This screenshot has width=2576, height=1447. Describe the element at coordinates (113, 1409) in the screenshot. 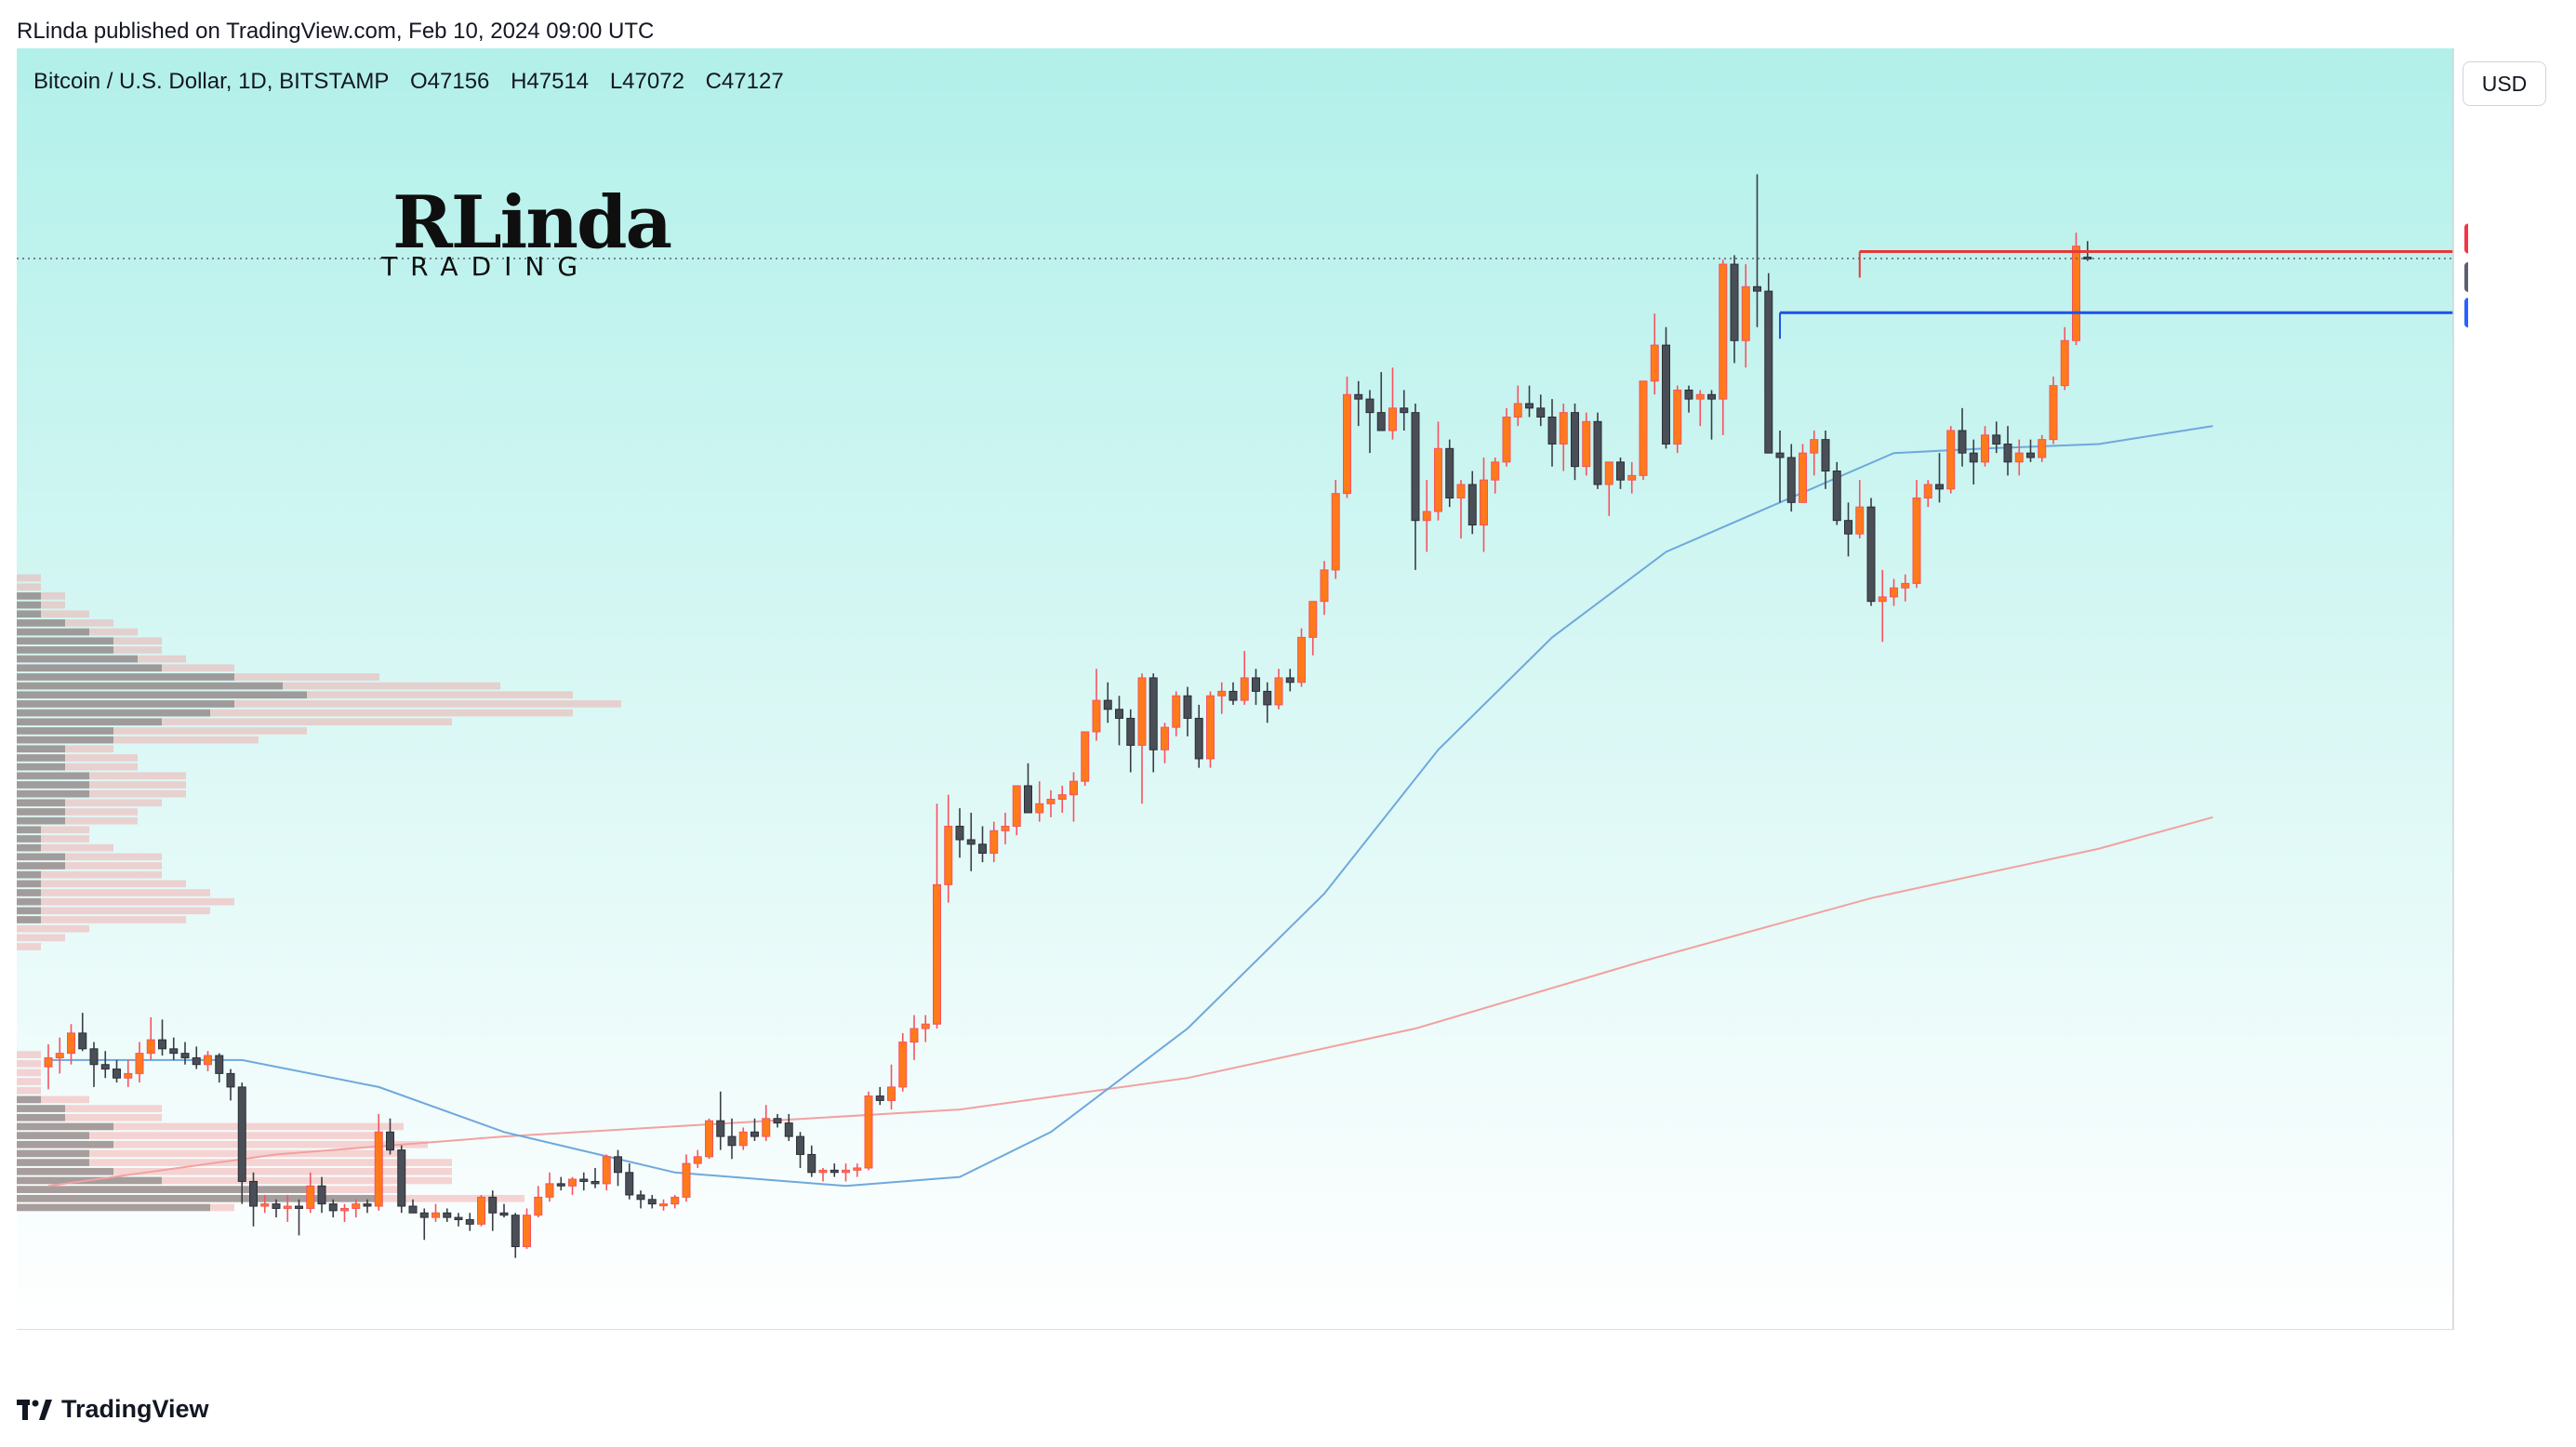

I see `tradingview-footer: TradingView` at that location.